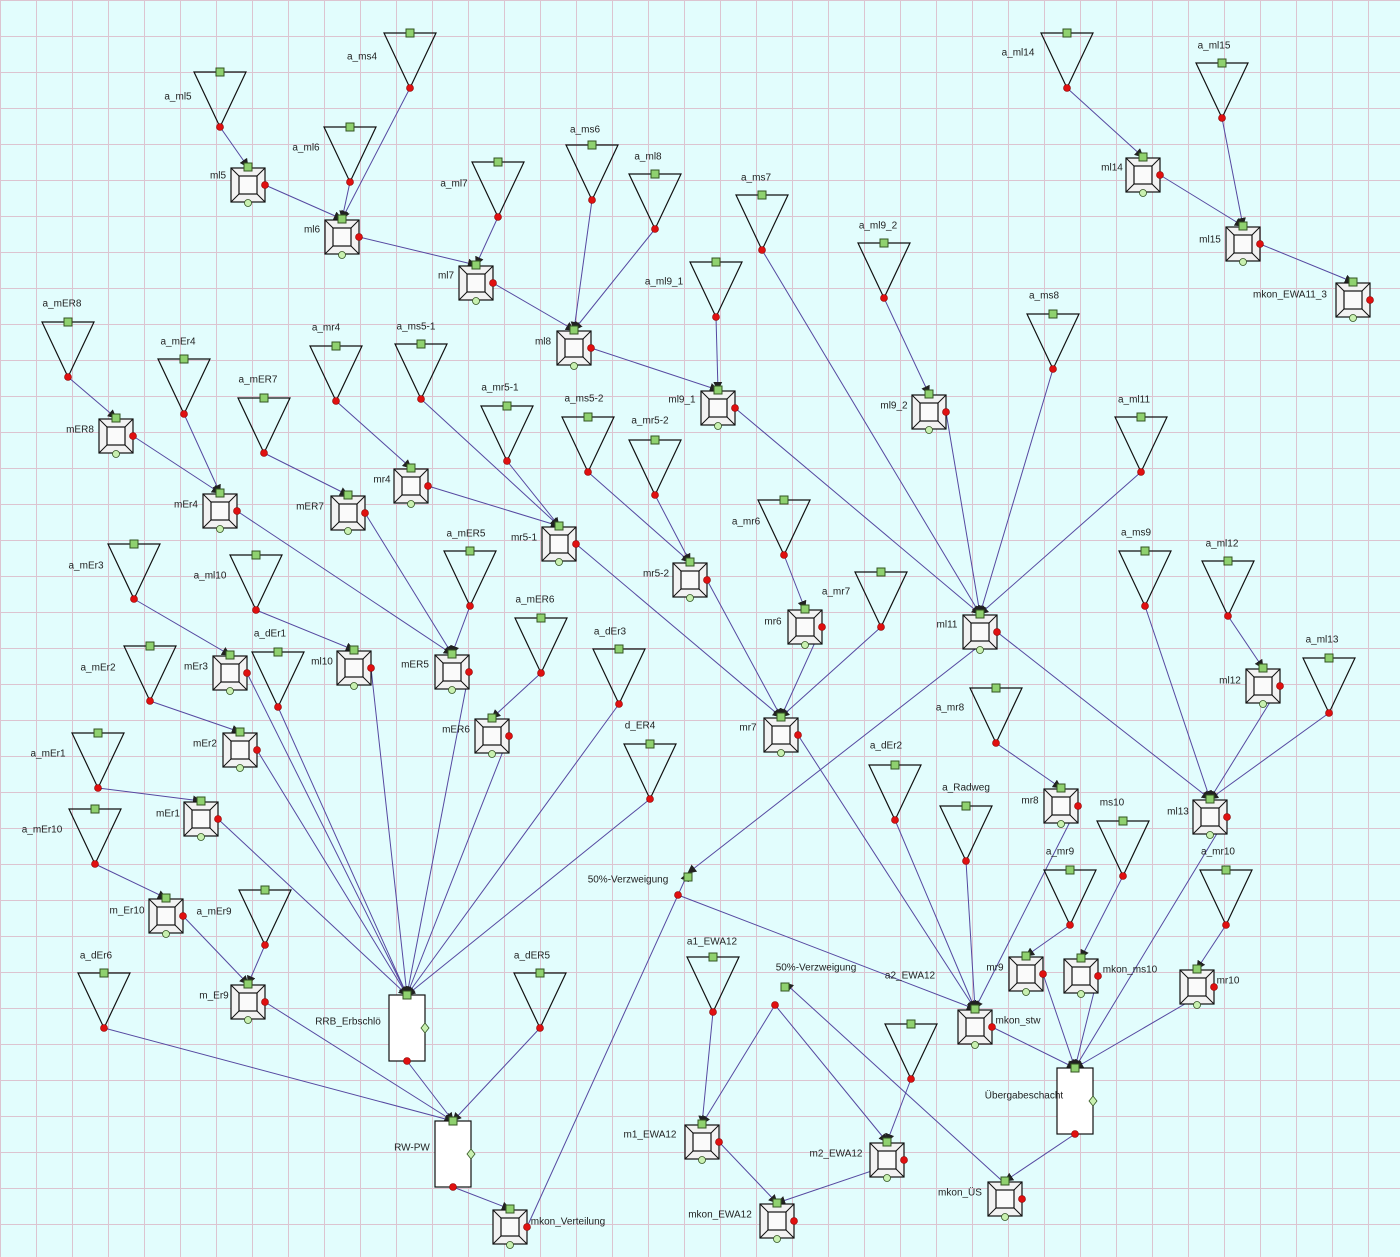 This screenshot has height=1257, width=1400. What do you see at coordinates (816, 968) in the screenshot?
I see `node-label: 50%-Verzweigung` at bounding box center [816, 968].